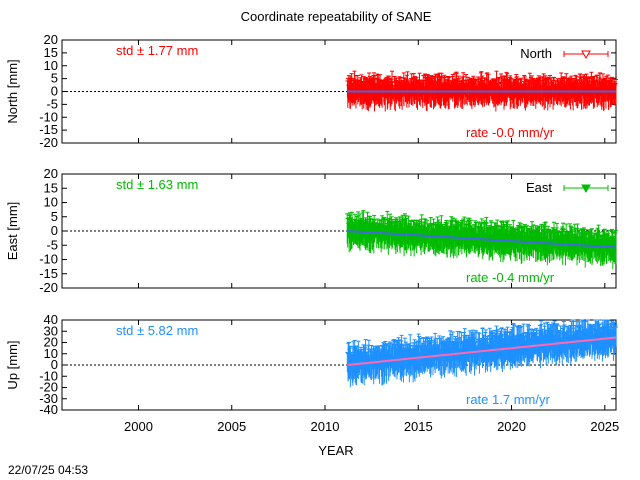  Describe the element at coordinates (510, 277) in the screenshot. I see `rate-label: rate -0.4 mm/yr` at that location.